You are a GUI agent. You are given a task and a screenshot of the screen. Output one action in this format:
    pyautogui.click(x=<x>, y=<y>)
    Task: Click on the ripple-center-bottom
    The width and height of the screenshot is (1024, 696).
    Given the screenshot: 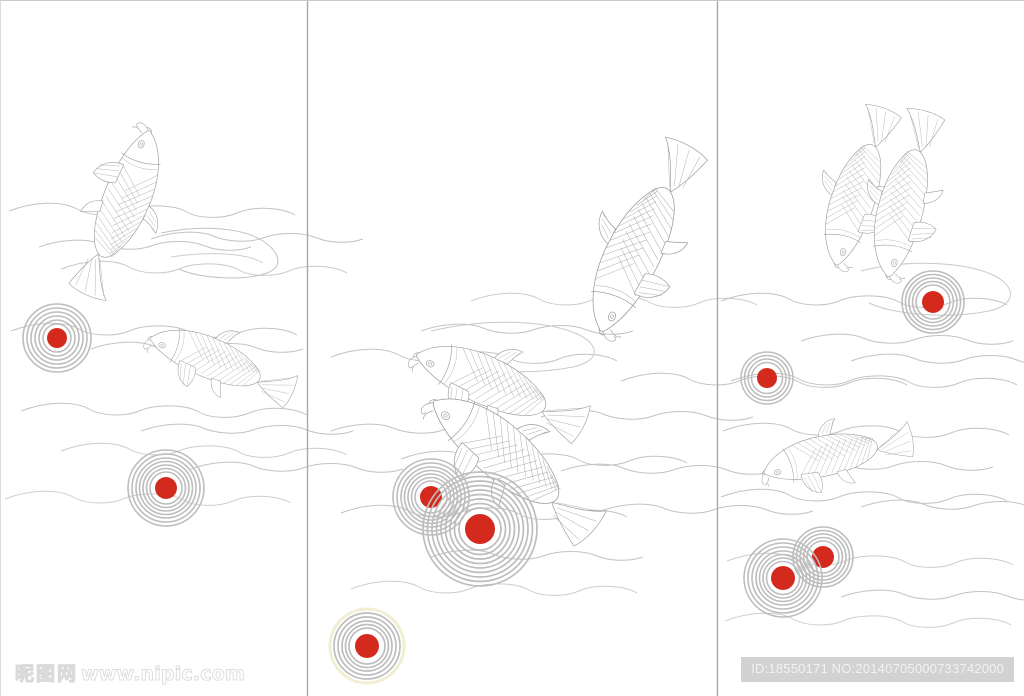 What is the action you would take?
    pyautogui.click(x=367, y=646)
    